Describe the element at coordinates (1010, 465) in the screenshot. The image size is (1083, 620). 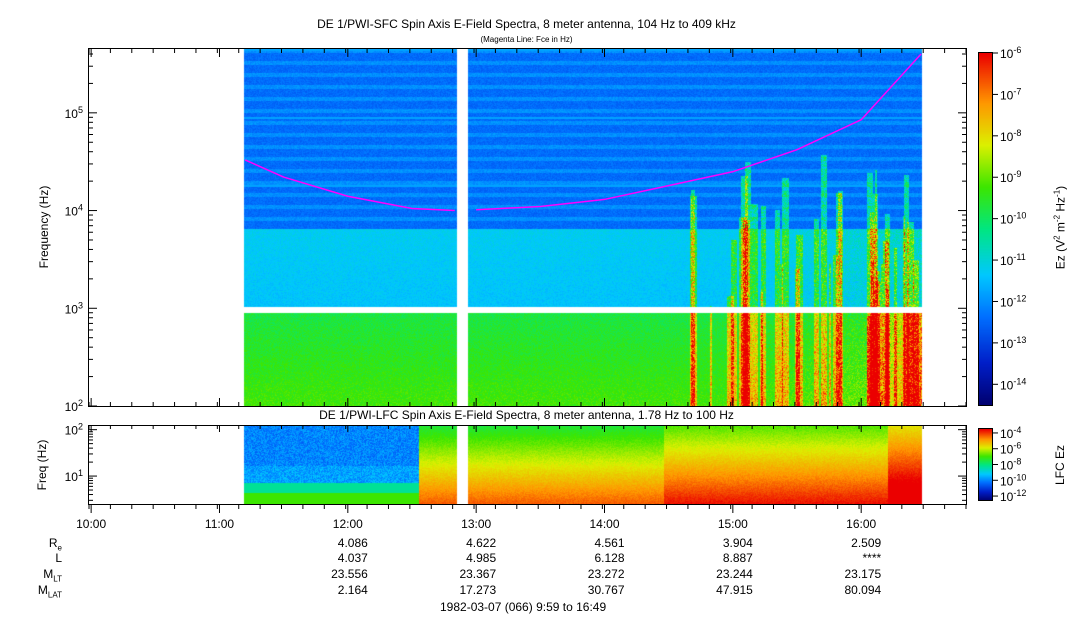
I see `lfc-colorbar-tick-label: 10⁻⁸` at that location.